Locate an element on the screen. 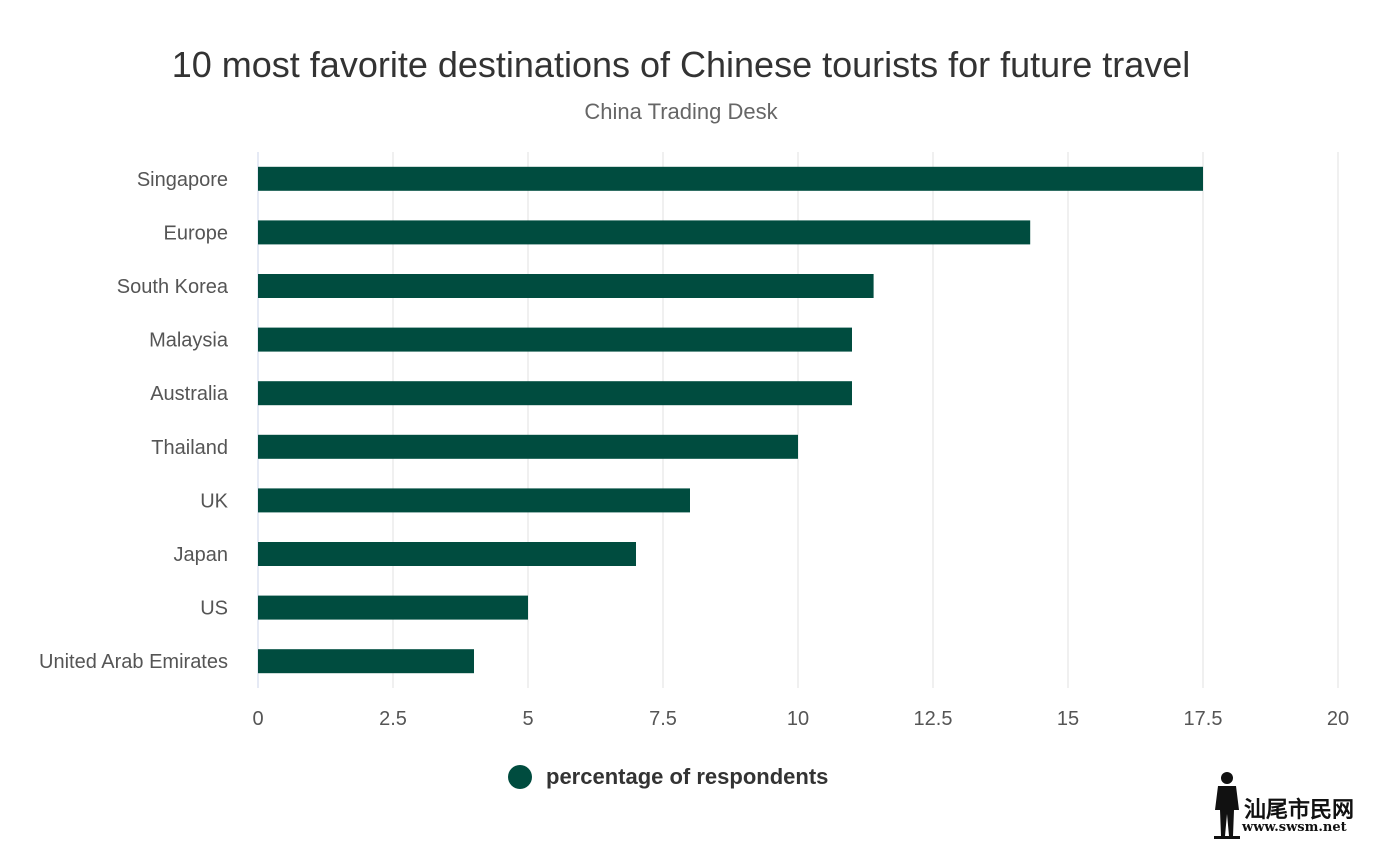 Image resolution: width=1376 pixels, height=844 pixels. category-label: Australia is located at coordinates (189, 394).